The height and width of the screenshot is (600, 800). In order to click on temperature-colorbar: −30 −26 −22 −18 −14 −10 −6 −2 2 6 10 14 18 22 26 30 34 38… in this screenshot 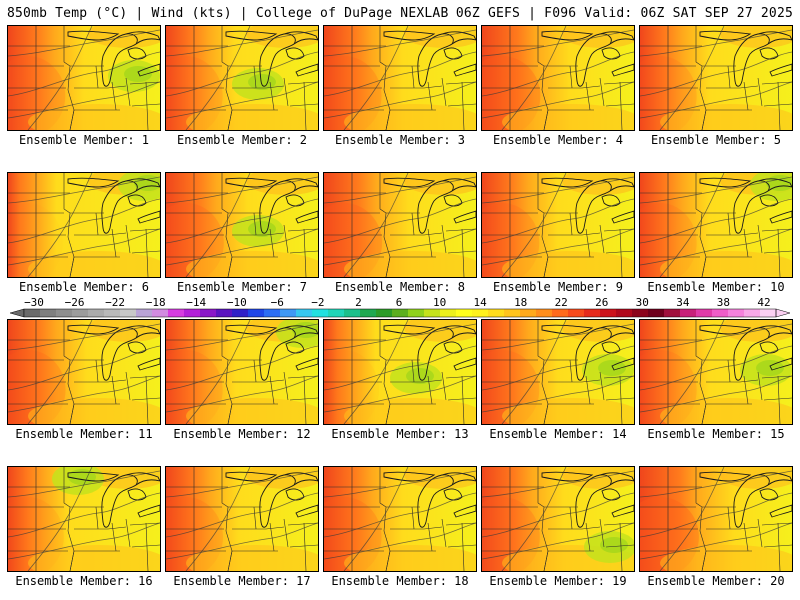, I will do `click(400, 308)`.